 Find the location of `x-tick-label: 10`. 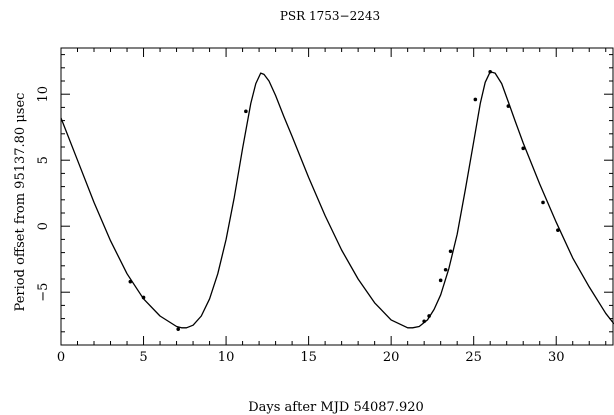

x-tick-label: 10 is located at coordinates (226, 357).